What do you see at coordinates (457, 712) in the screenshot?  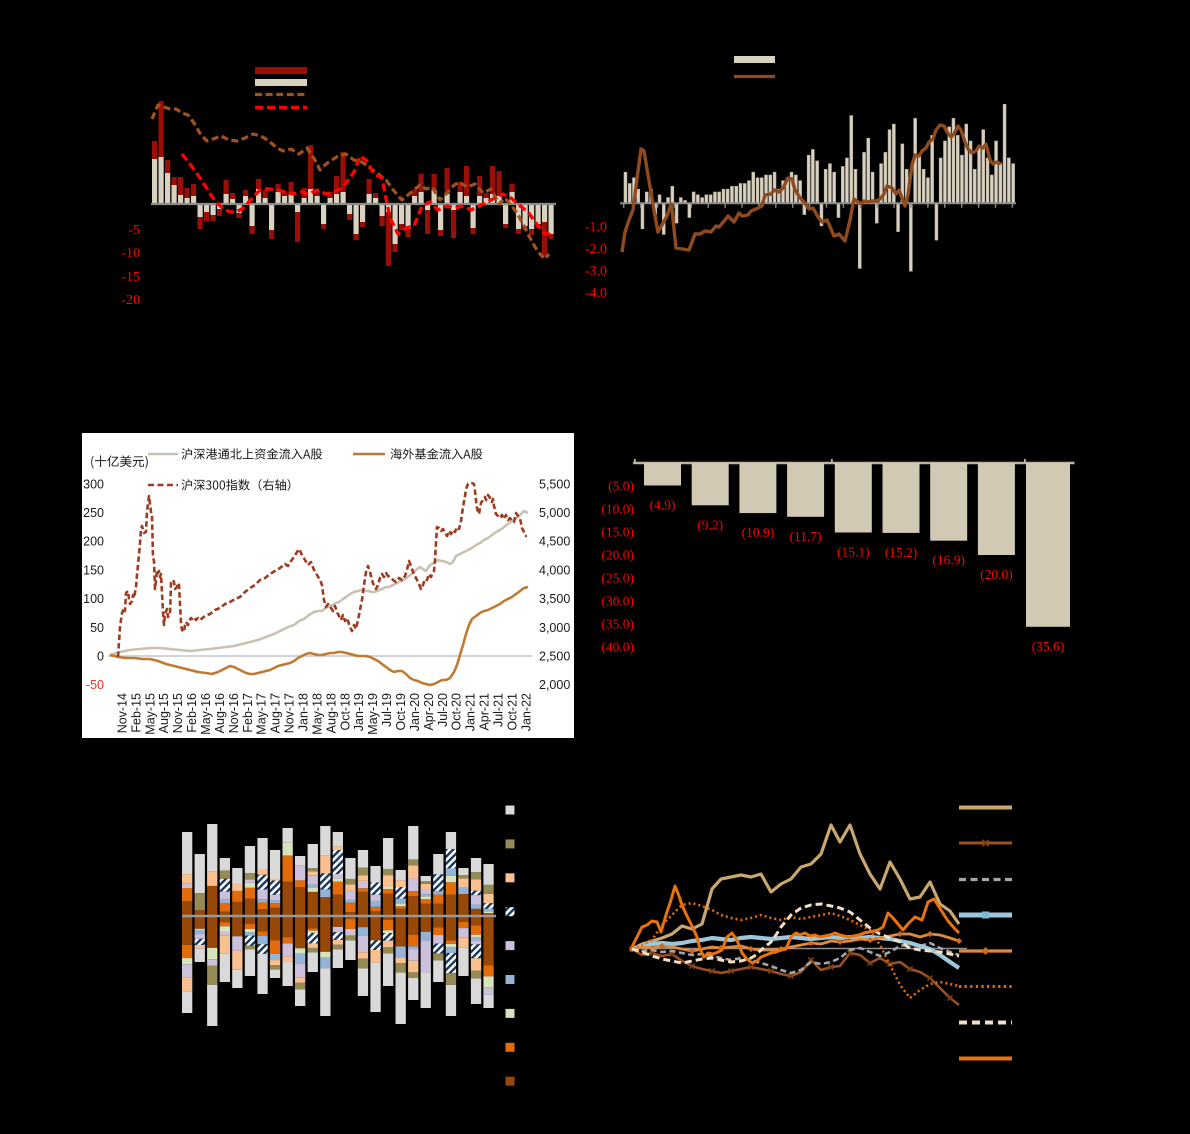 I see `svg-text: Oct-20` at bounding box center [457, 712].